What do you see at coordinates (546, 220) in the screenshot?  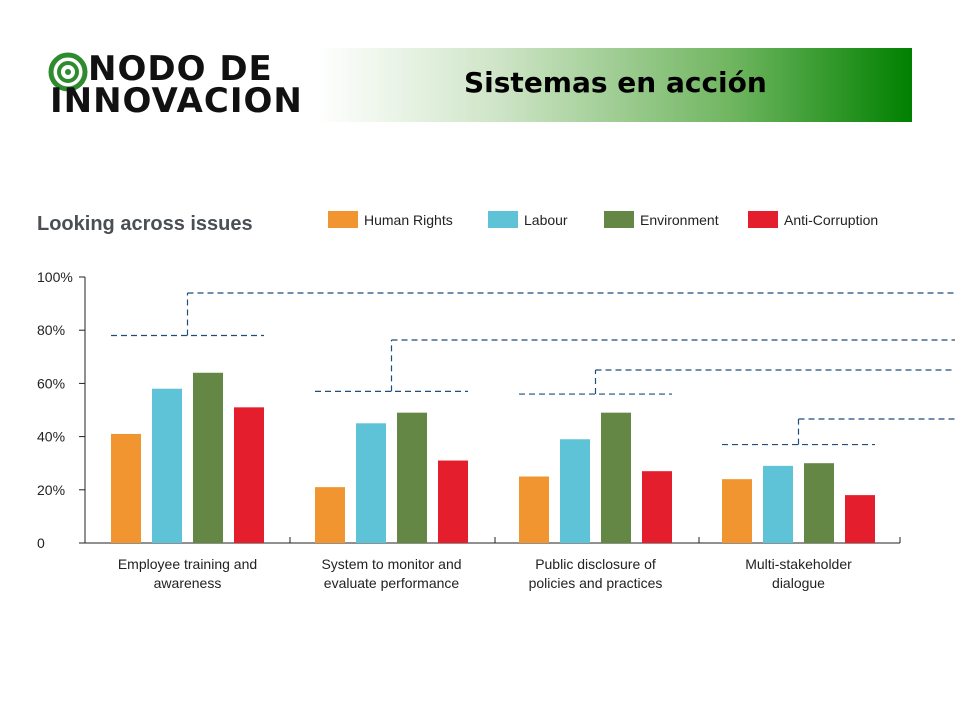 I see `legend-label-1: Labour` at bounding box center [546, 220].